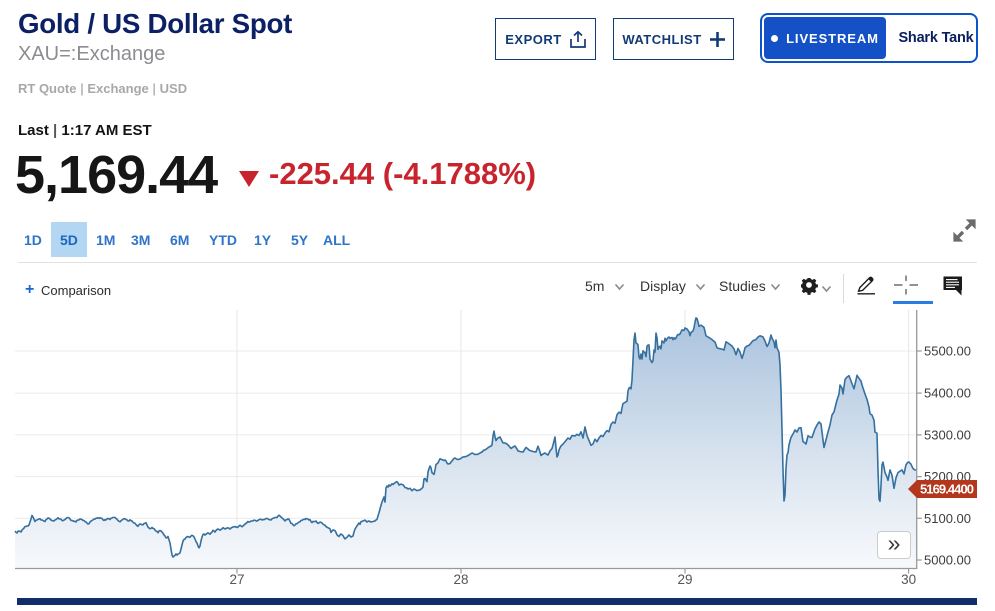  I want to click on svg-text: 5169.4400, so click(947, 489).